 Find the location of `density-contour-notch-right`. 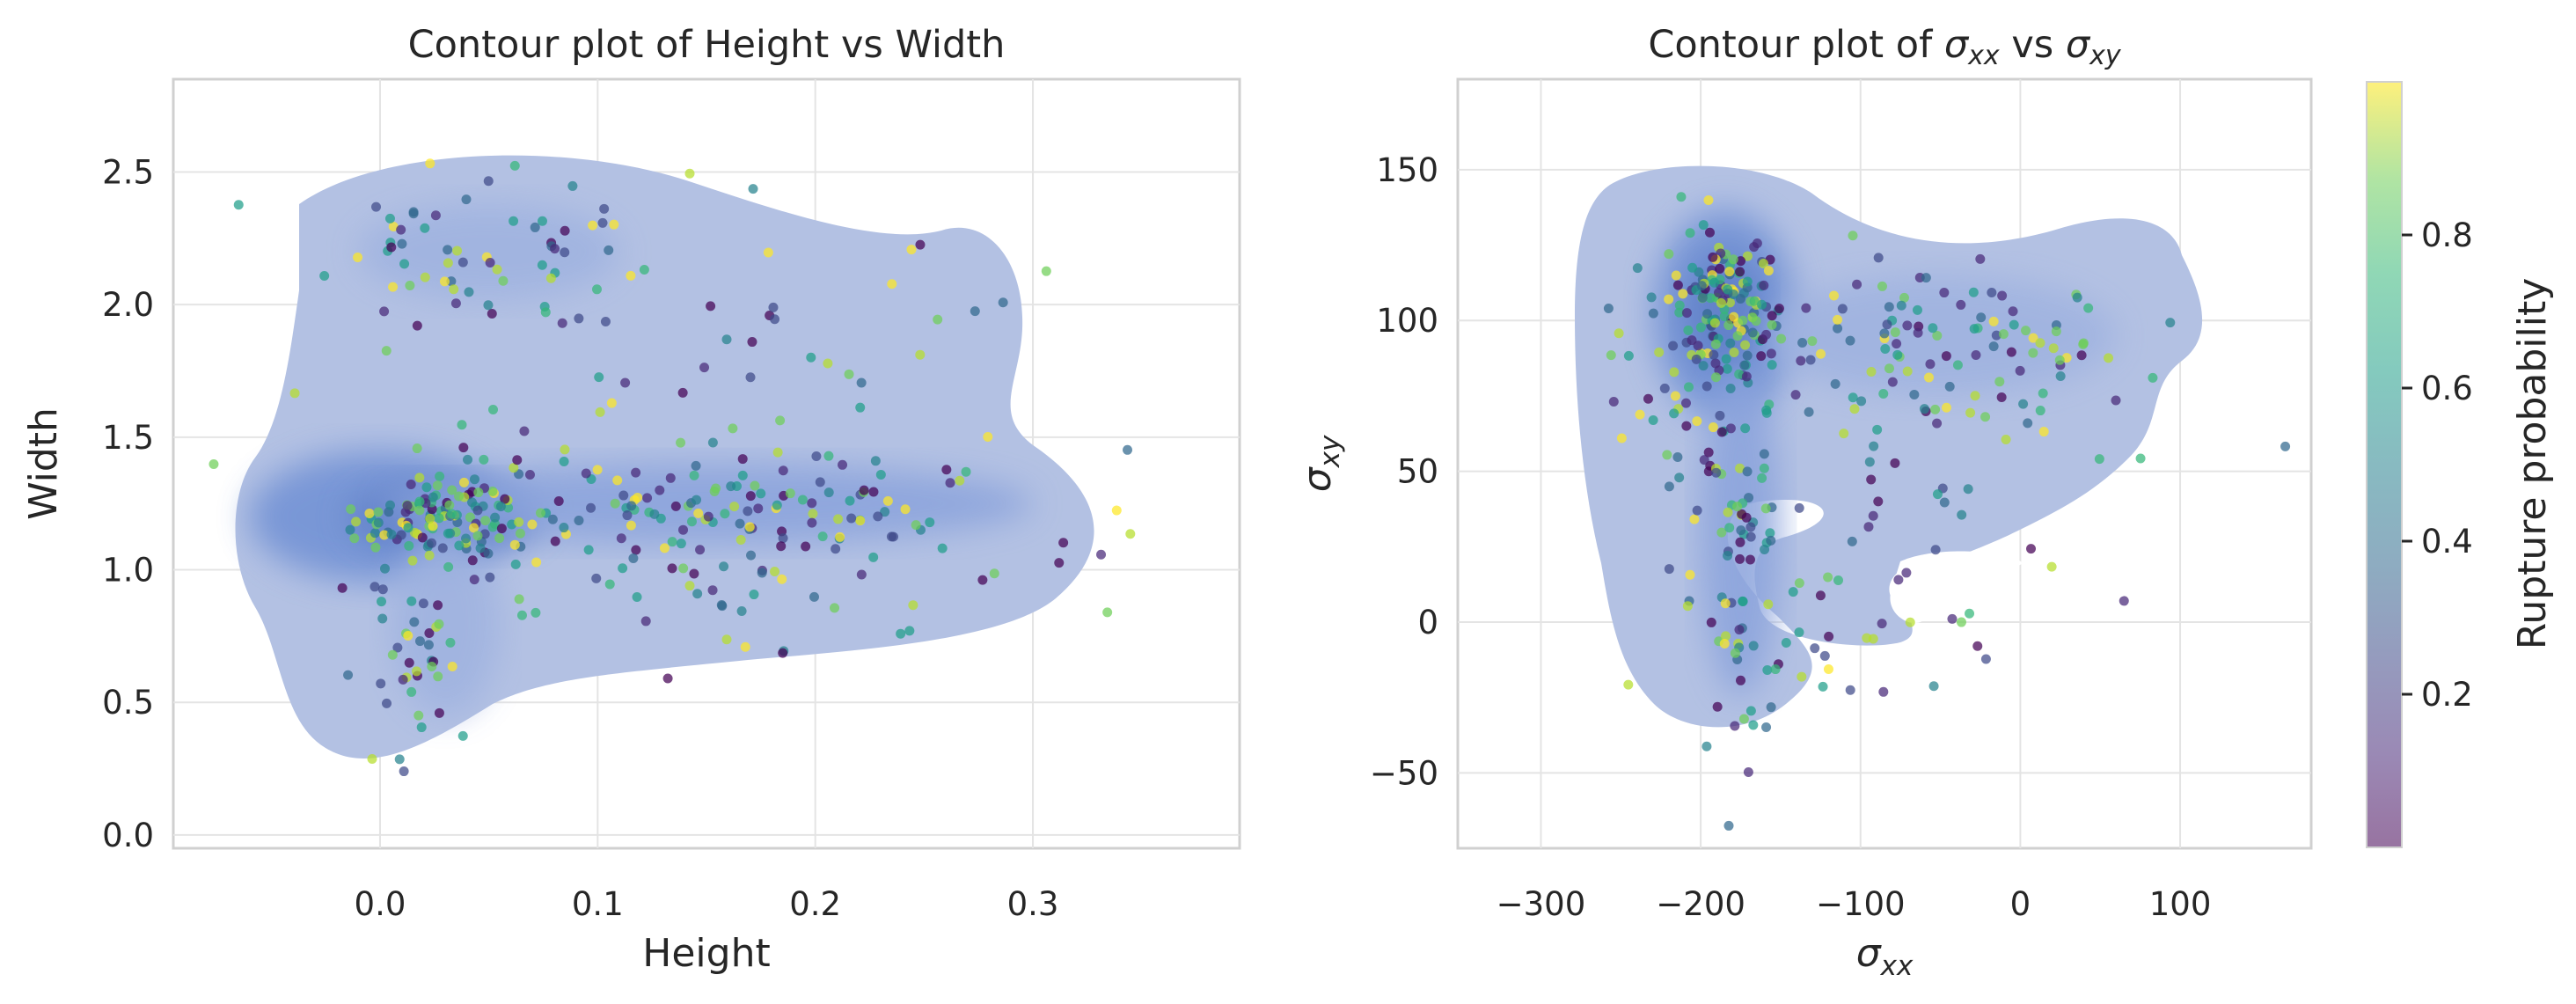

density-contour-notch-right is located at coordinates (1956, 587).